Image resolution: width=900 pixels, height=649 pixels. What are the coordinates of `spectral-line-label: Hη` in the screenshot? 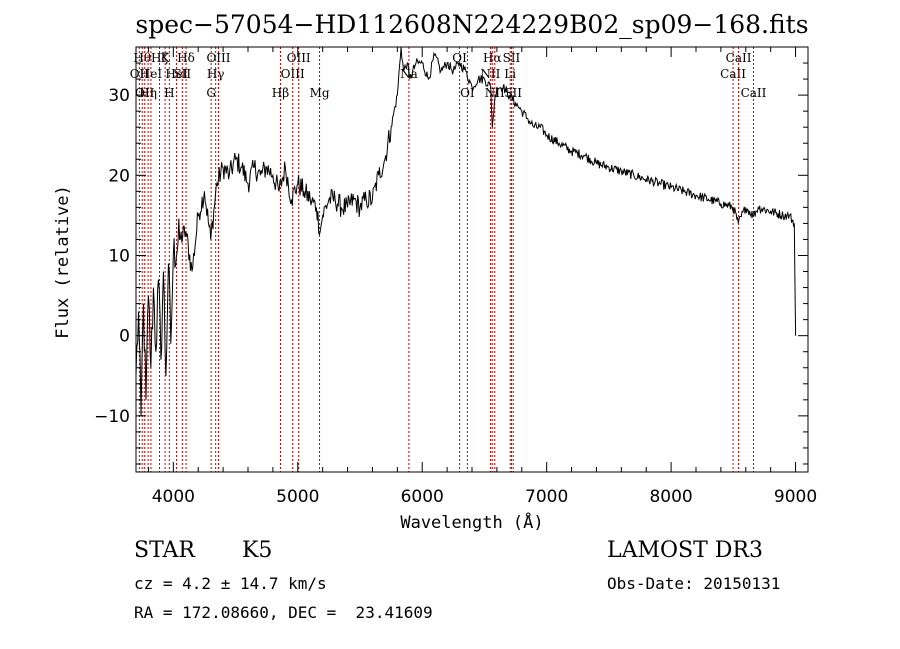 It's located at (148, 93).